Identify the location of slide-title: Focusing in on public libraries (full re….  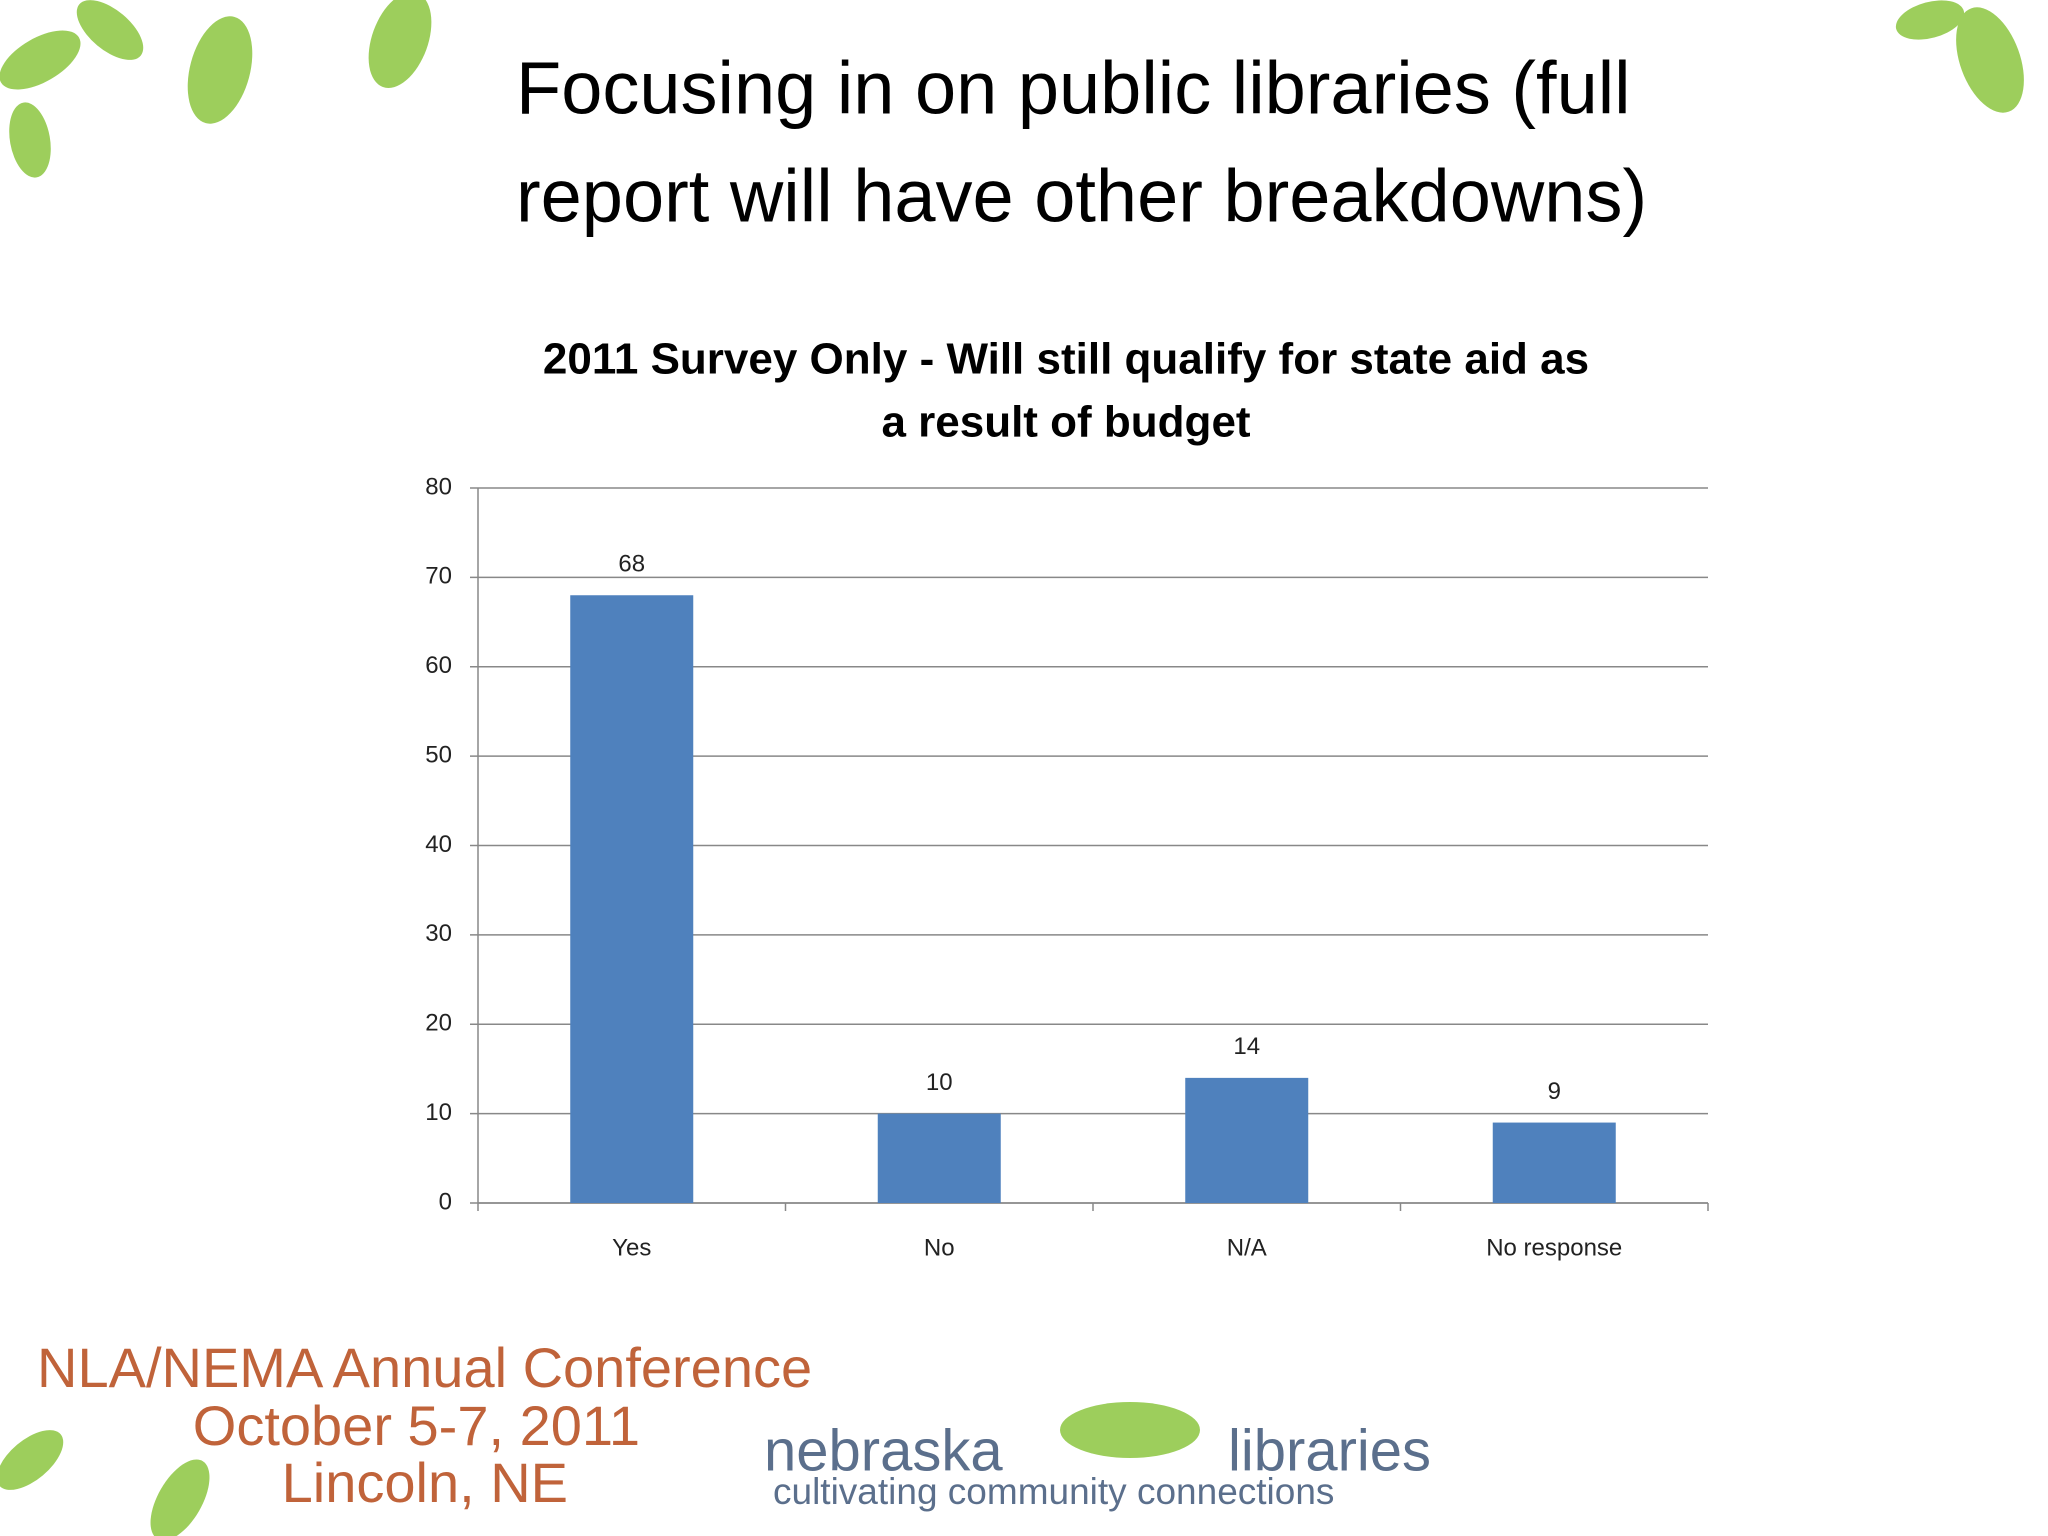
(1081, 142).